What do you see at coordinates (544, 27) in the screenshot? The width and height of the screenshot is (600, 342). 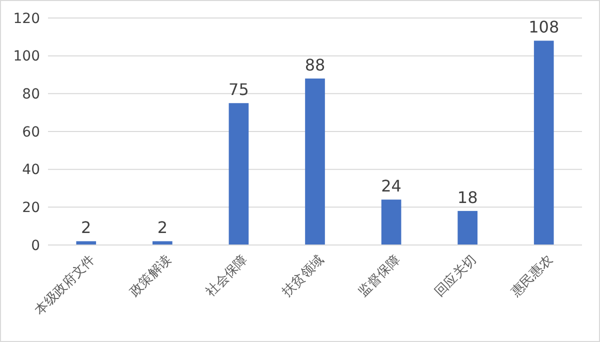 I see `data-label: 108` at bounding box center [544, 27].